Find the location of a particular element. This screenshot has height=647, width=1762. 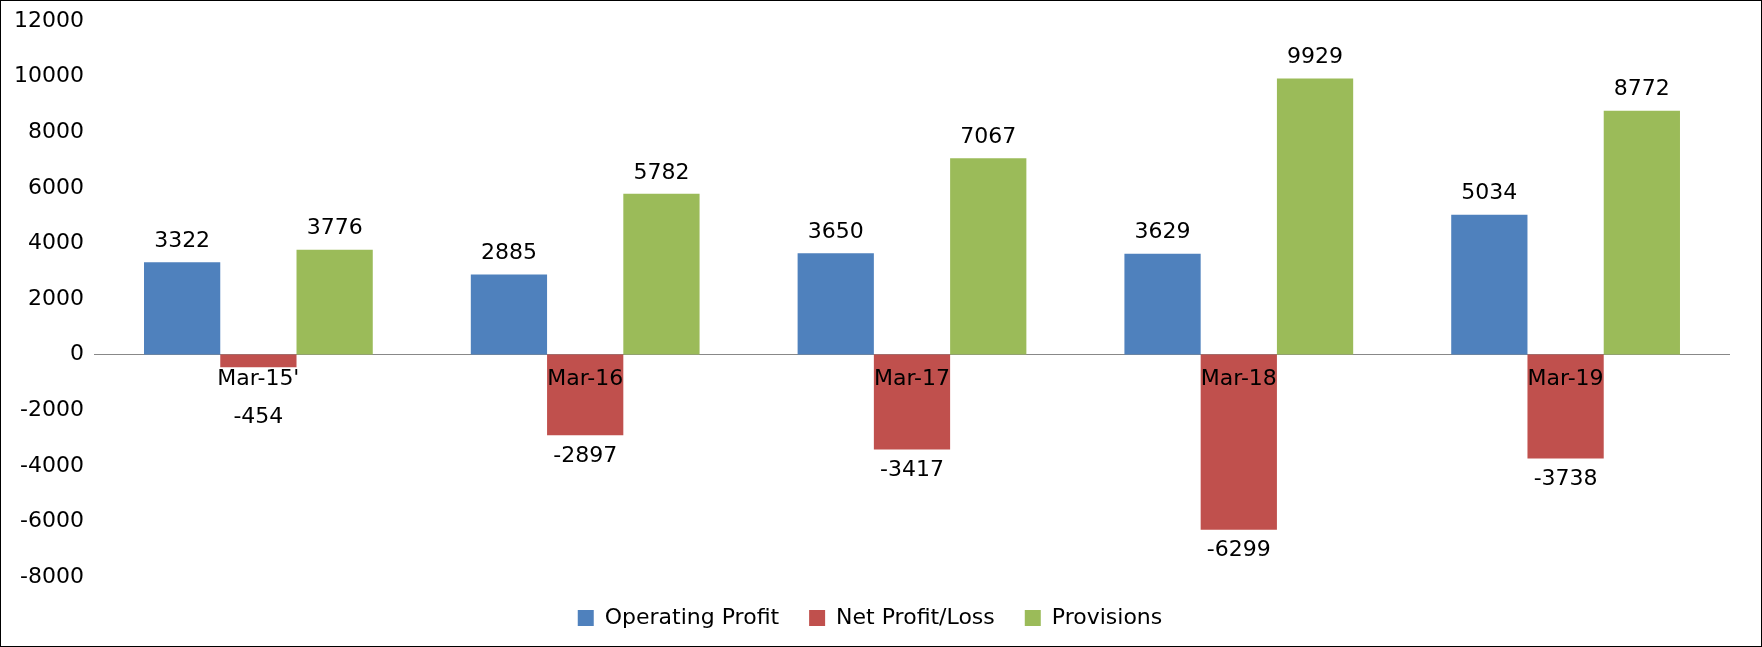

y-tick-label: 6000 is located at coordinates (55, 186).